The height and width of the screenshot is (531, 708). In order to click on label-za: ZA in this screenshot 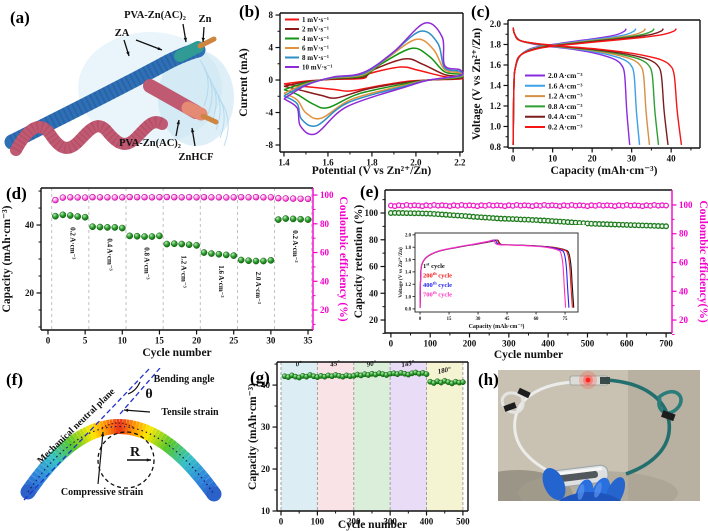, I will do `click(122, 33)`.